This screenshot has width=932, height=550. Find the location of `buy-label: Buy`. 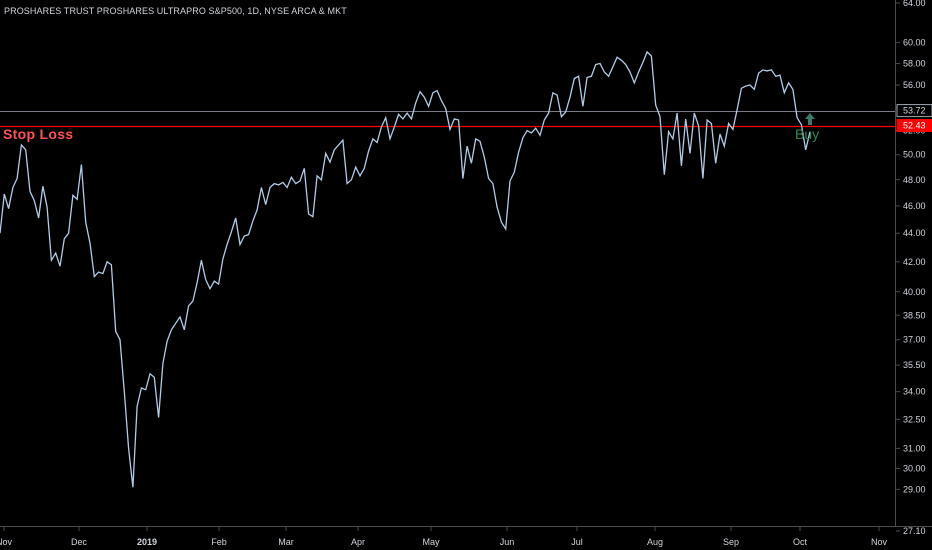

buy-label: Buy is located at coordinates (807, 134).